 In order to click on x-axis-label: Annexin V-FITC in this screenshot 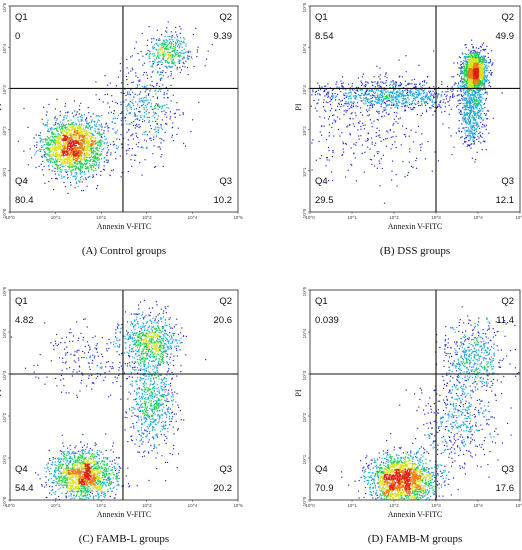, I will do `click(124, 226)`.